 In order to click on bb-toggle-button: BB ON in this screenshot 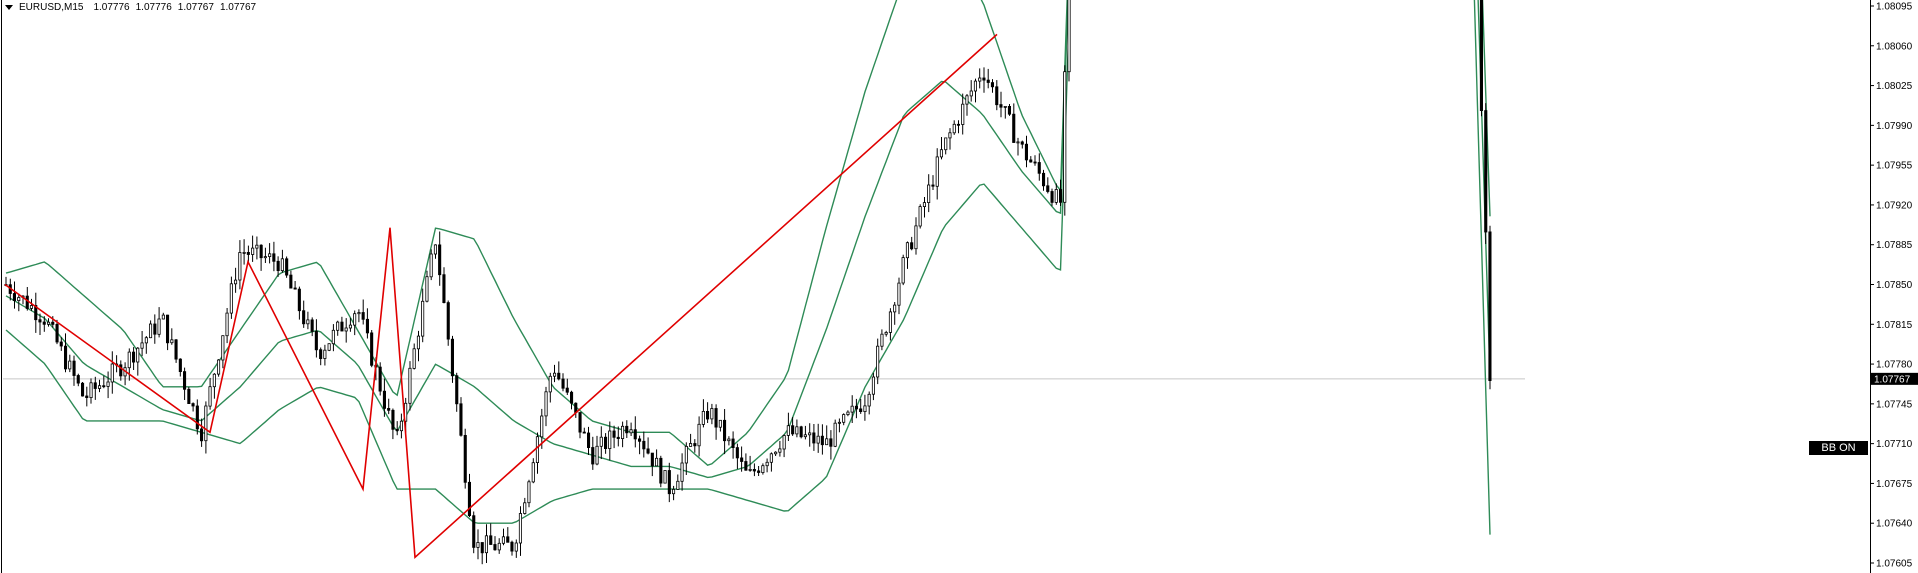, I will do `click(1838, 448)`.